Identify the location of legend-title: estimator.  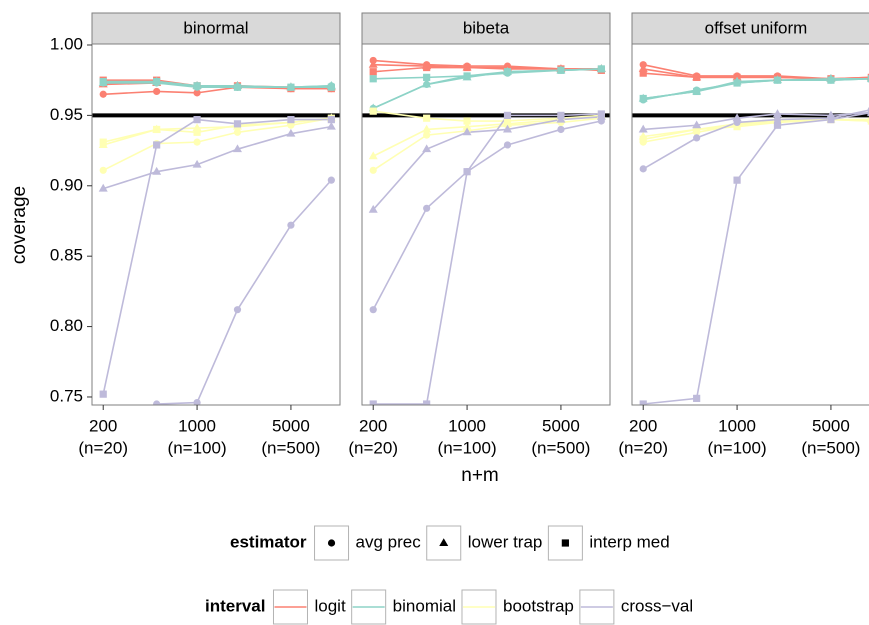
(268, 541).